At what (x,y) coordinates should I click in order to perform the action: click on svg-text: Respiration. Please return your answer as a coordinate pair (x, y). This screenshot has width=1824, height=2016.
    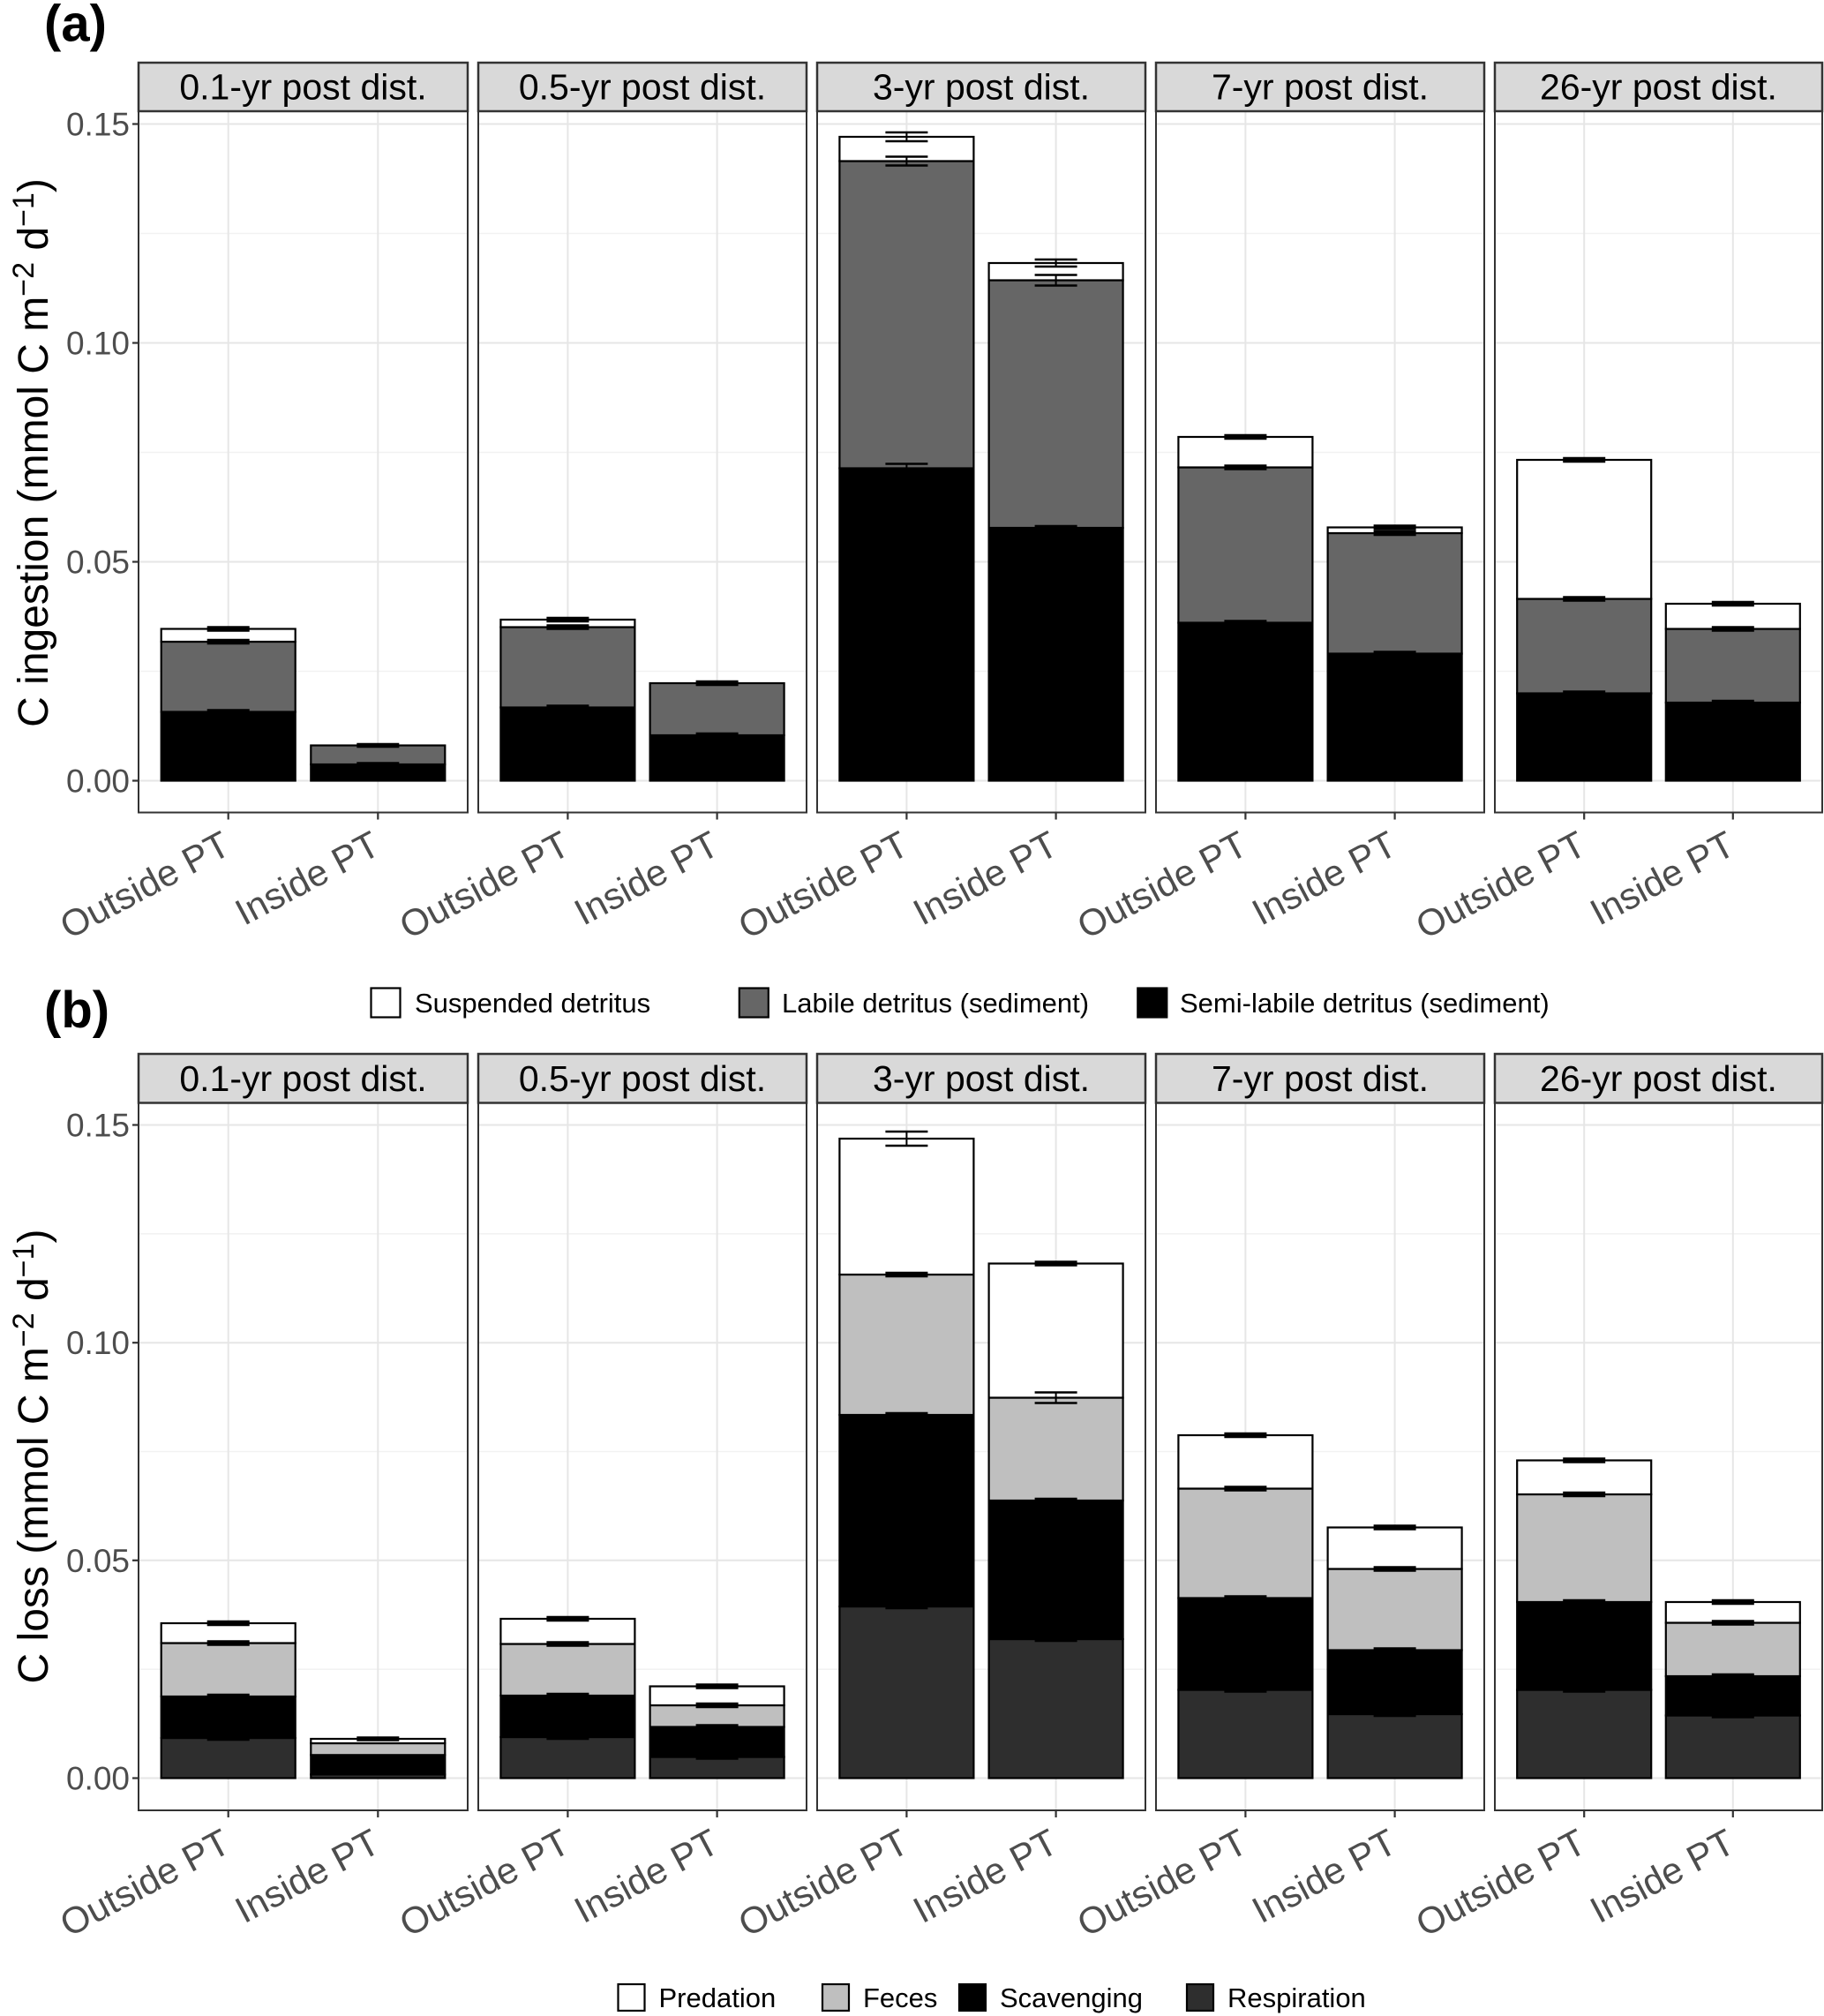
    Looking at the image, I should click on (1296, 1997).